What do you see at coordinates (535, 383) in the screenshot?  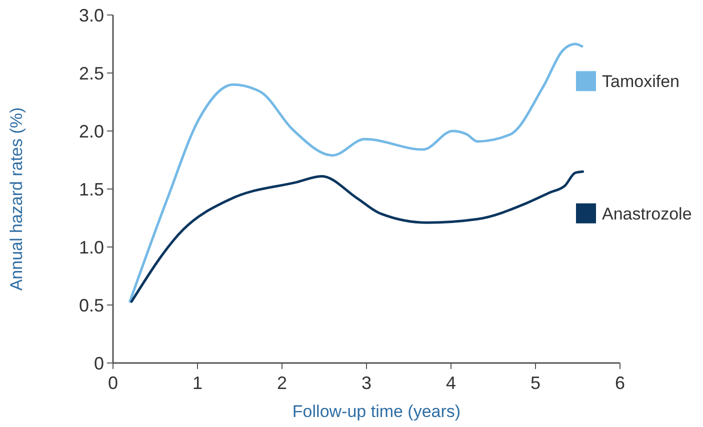 I see `x-tick-label: 5` at bounding box center [535, 383].